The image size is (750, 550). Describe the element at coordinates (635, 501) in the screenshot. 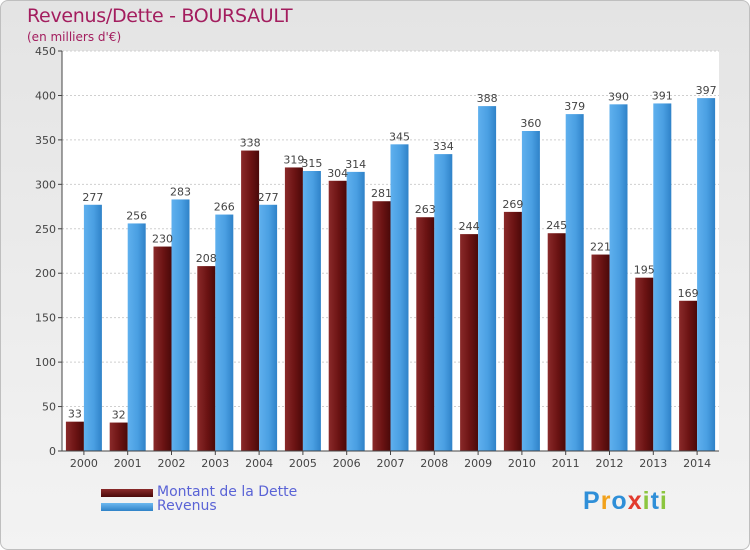

I see `brand-logo-letter: x` at that location.